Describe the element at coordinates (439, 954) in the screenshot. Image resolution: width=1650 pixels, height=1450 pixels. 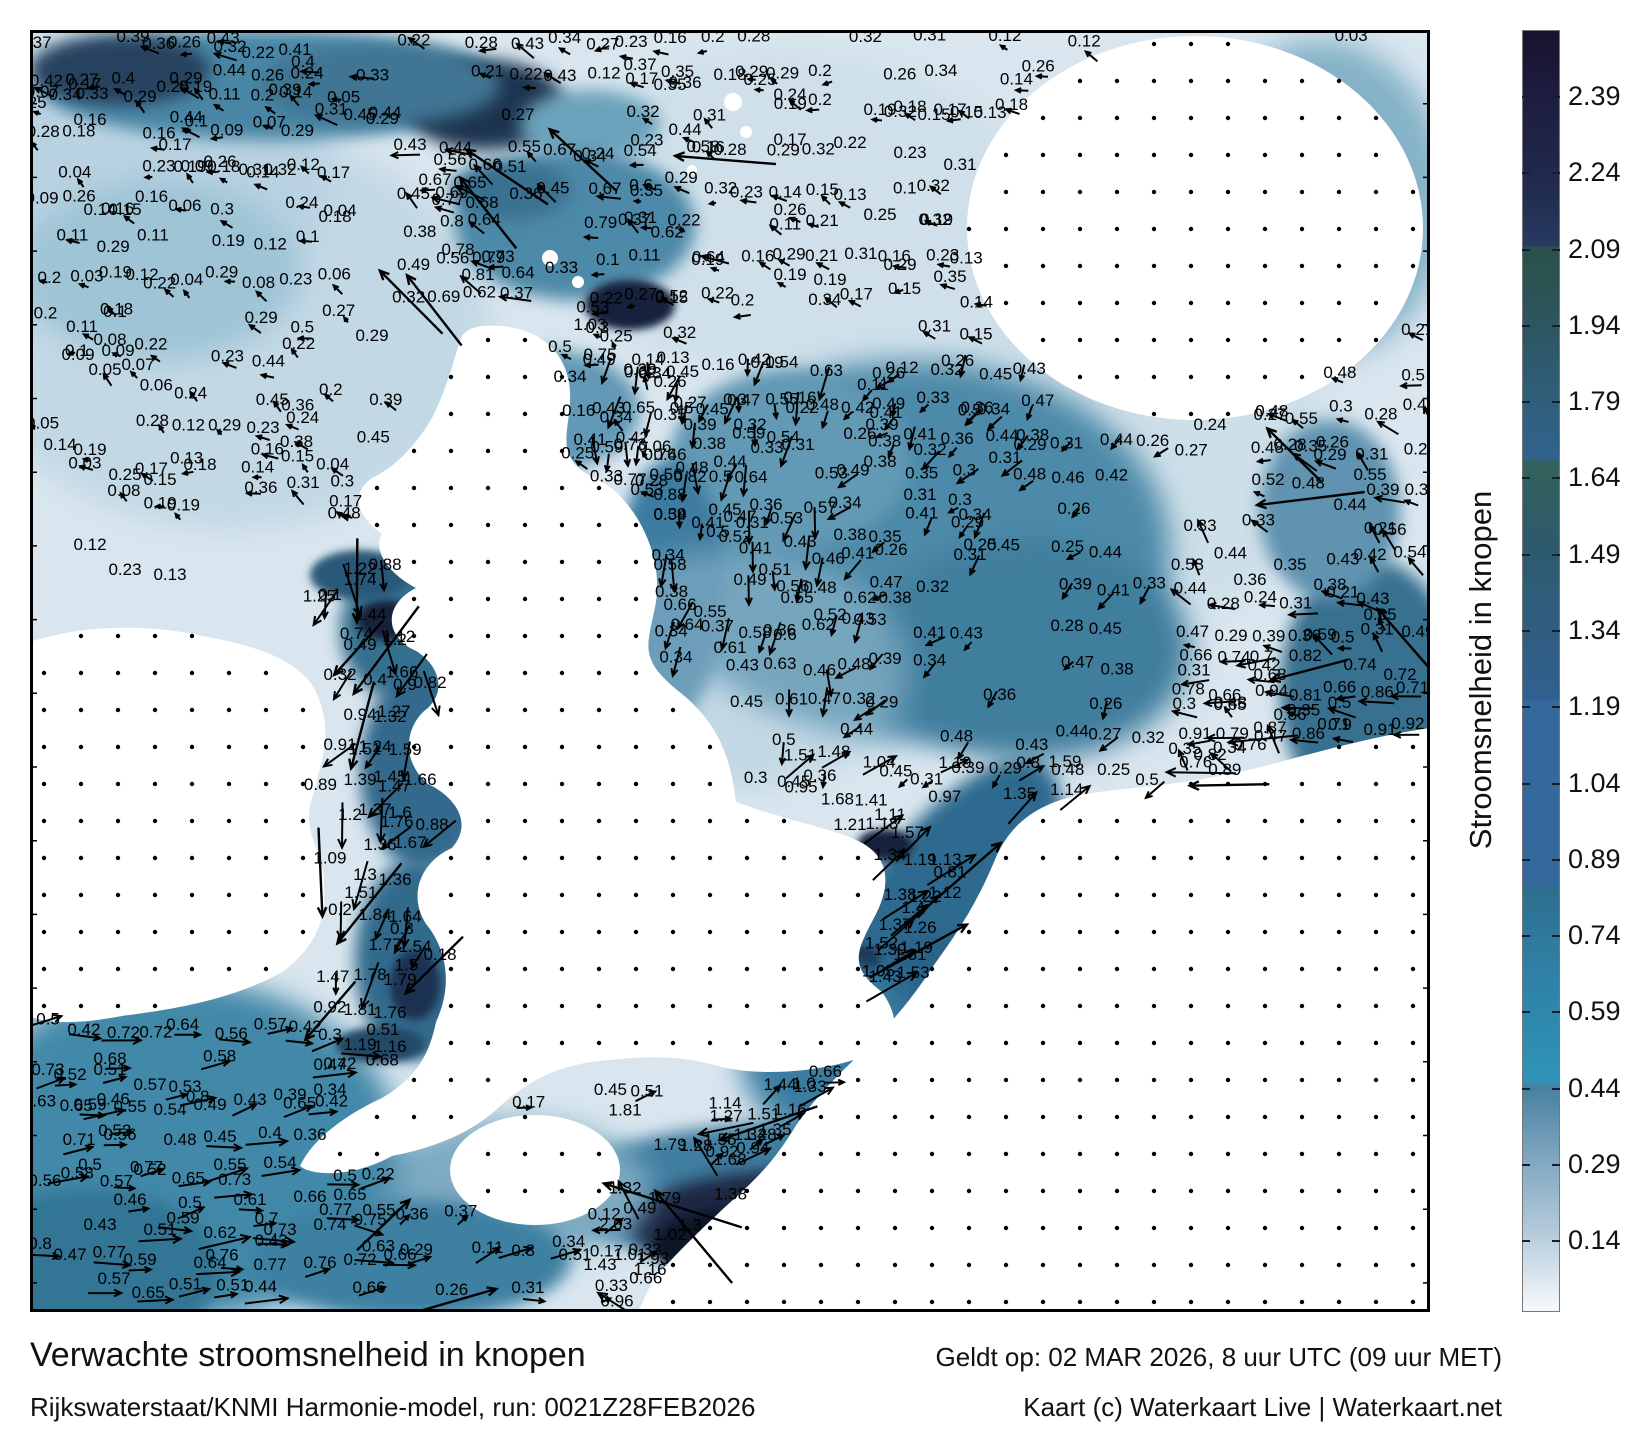
I see `current-value-label: 0.18` at that location.